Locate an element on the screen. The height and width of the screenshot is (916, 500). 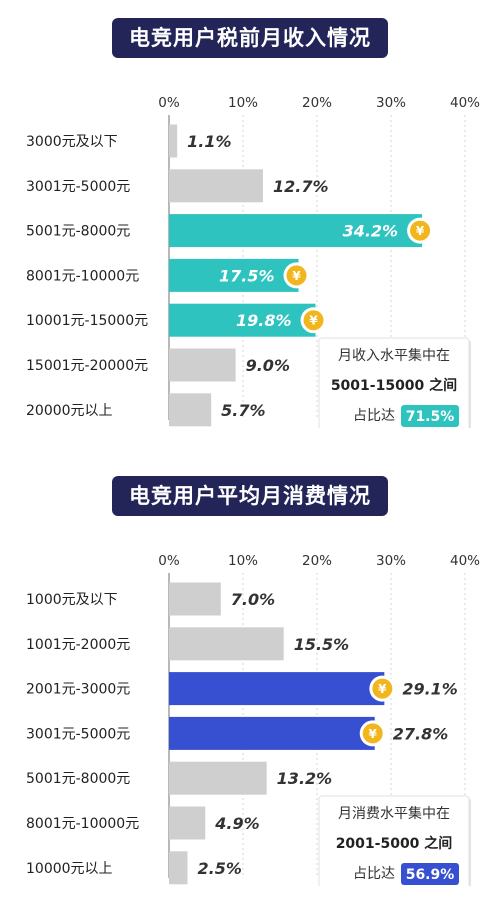
category-label: 20000元以上 is located at coordinates (69, 411).